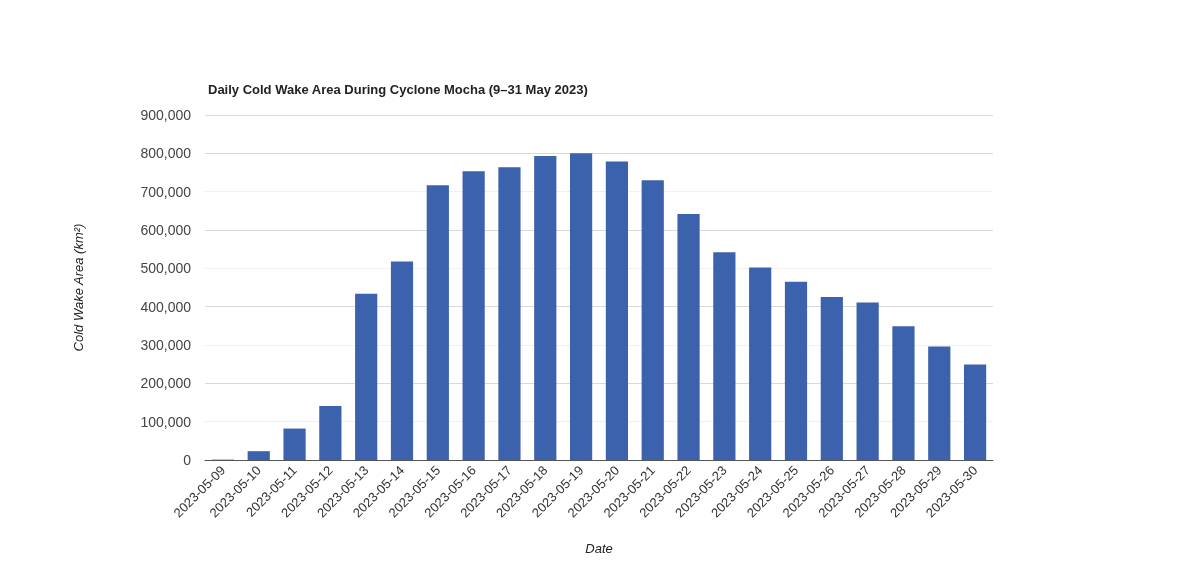  Describe the element at coordinates (166, 345) in the screenshot. I see `y-tick-label: 300,000` at that location.